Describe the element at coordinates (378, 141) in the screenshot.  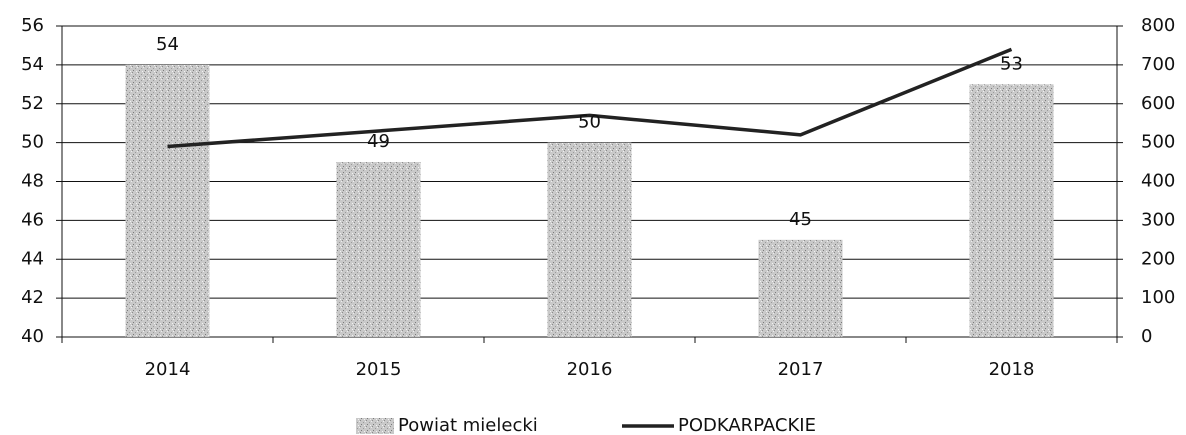
I see `data-label: 49` at that location.